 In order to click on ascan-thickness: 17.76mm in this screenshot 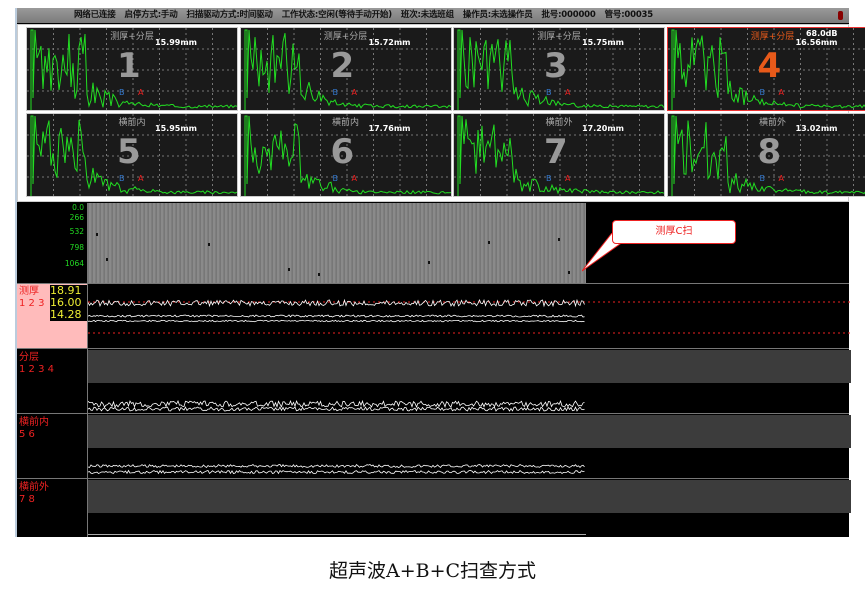, I will do `click(389, 128)`.